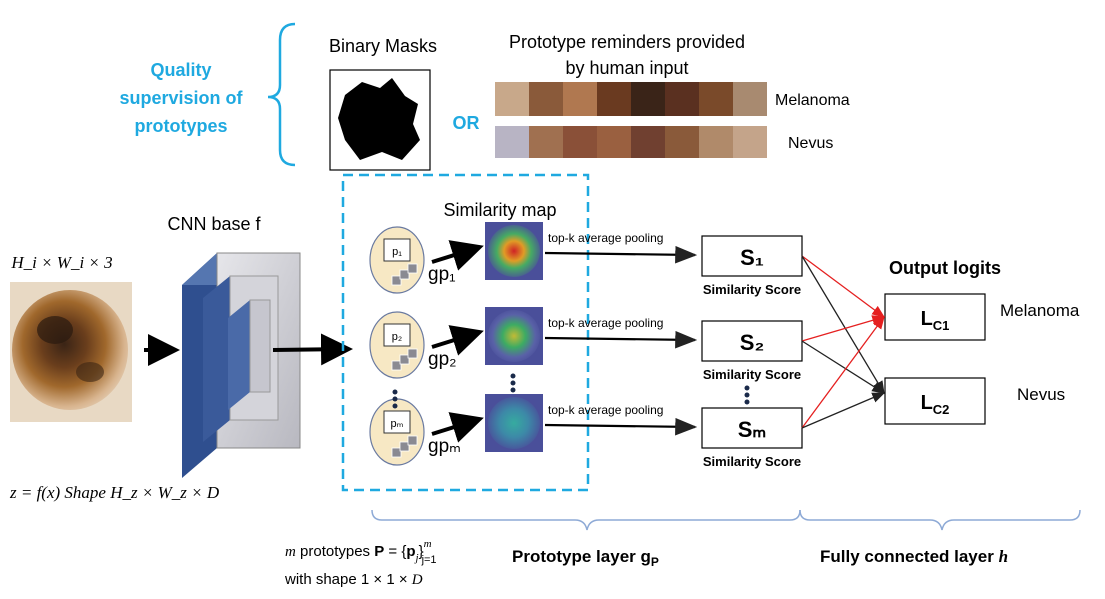 The image size is (1105, 599). What do you see at coordinates (627, 42) in the screenshot?
I see `reminders-title-1: Prototype reminders provided` at bounding box center [627, 42].